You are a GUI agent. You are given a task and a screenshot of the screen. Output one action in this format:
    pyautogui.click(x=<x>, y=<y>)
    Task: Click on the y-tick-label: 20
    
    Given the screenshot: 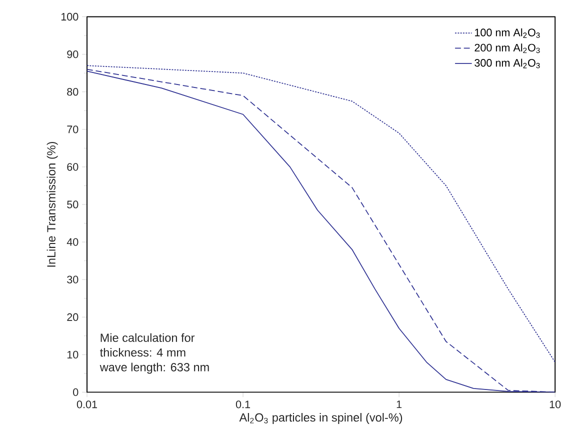 What is the action you would take?
    pyautogui.click(x=72, y=317)
    